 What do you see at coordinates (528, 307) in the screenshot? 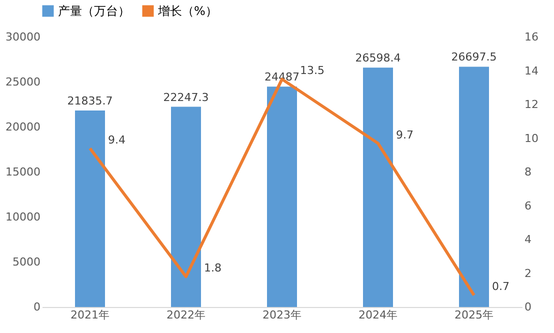
I see `y2-tick-label: 0` at bounding box center [528, 307].